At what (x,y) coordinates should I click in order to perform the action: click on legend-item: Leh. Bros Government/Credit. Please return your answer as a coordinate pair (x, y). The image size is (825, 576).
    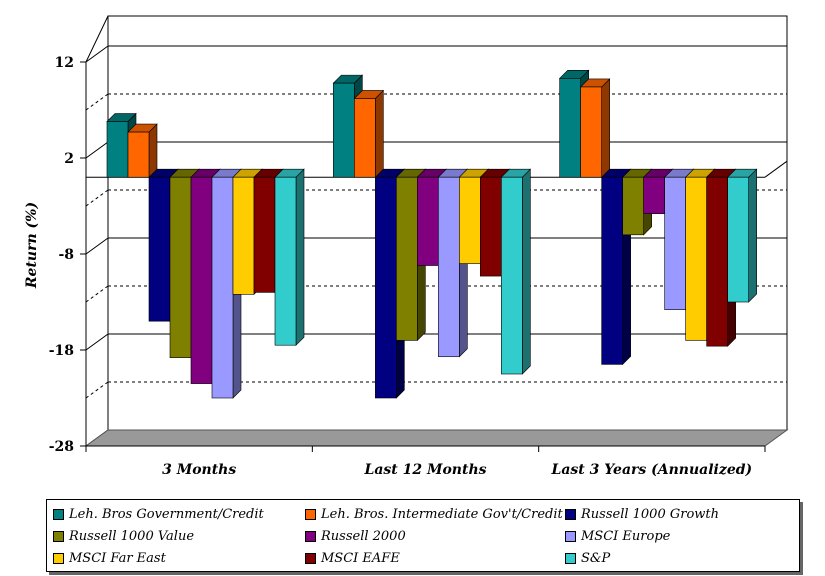
    Looking at the image, I should click on (179, 514).